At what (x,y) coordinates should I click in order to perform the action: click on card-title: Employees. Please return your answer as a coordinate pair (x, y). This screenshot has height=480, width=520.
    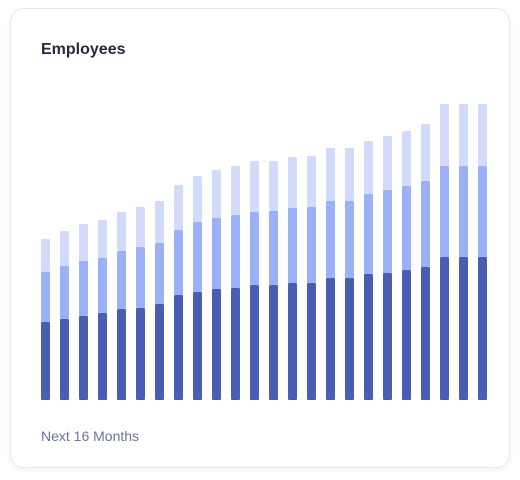
    Looking at the image, I should click on (83, 49).